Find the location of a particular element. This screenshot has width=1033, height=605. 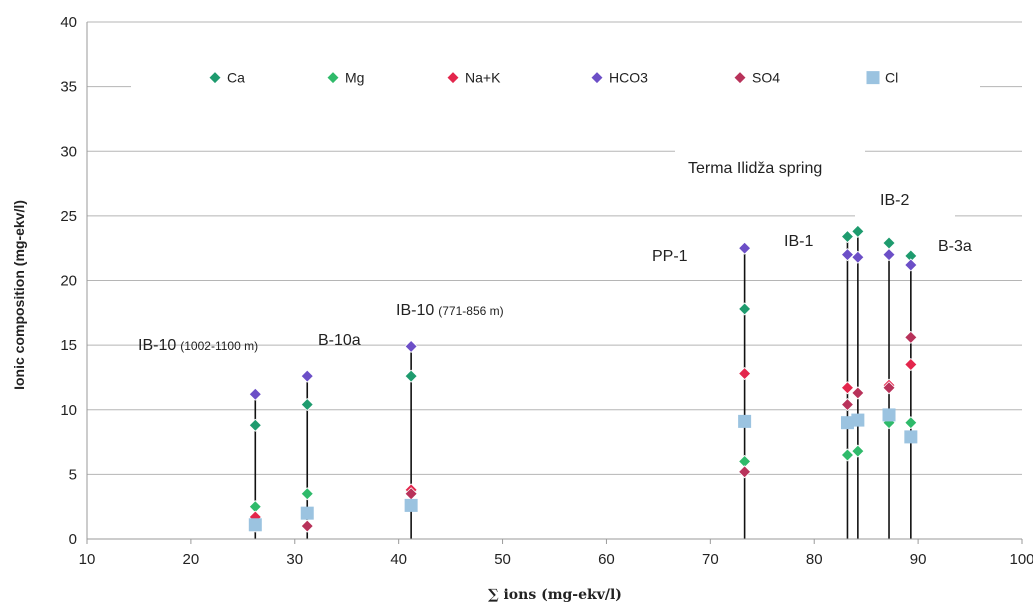

legend: Ca Mg Na+K HCO3 SO4 Cl is located at coordinates (553, 78).